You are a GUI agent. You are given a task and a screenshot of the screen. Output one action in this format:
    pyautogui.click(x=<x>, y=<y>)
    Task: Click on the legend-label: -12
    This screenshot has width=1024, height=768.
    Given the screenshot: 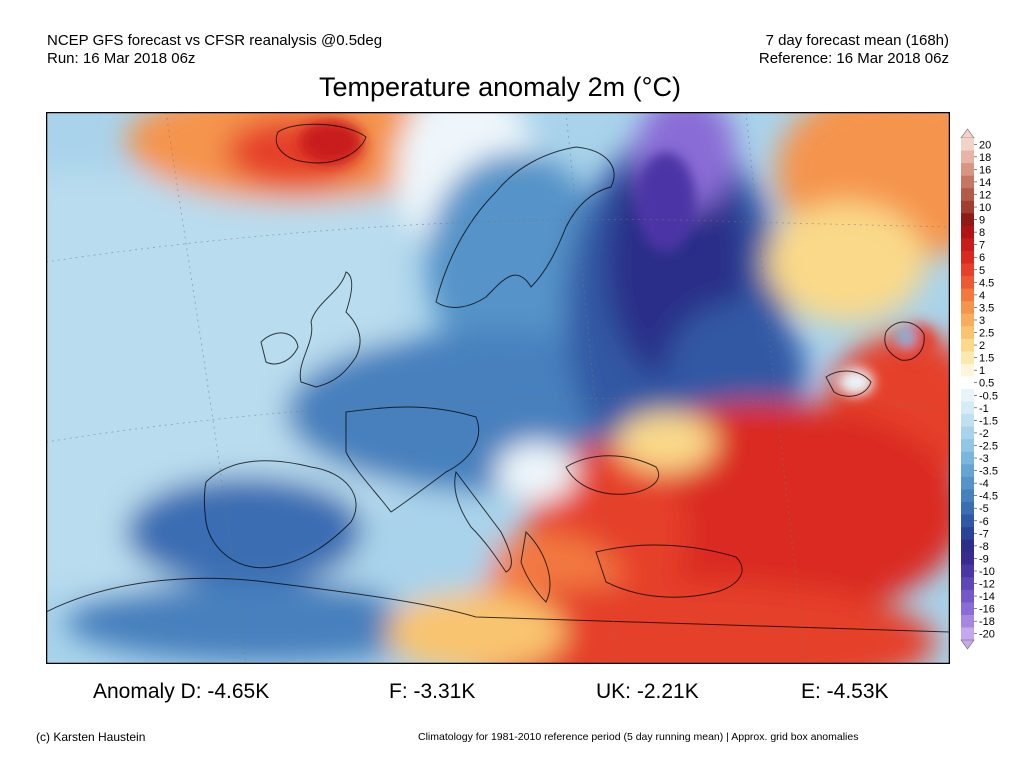 What is the action you would take?
    pyautogui.click(x=987, y=585)
    